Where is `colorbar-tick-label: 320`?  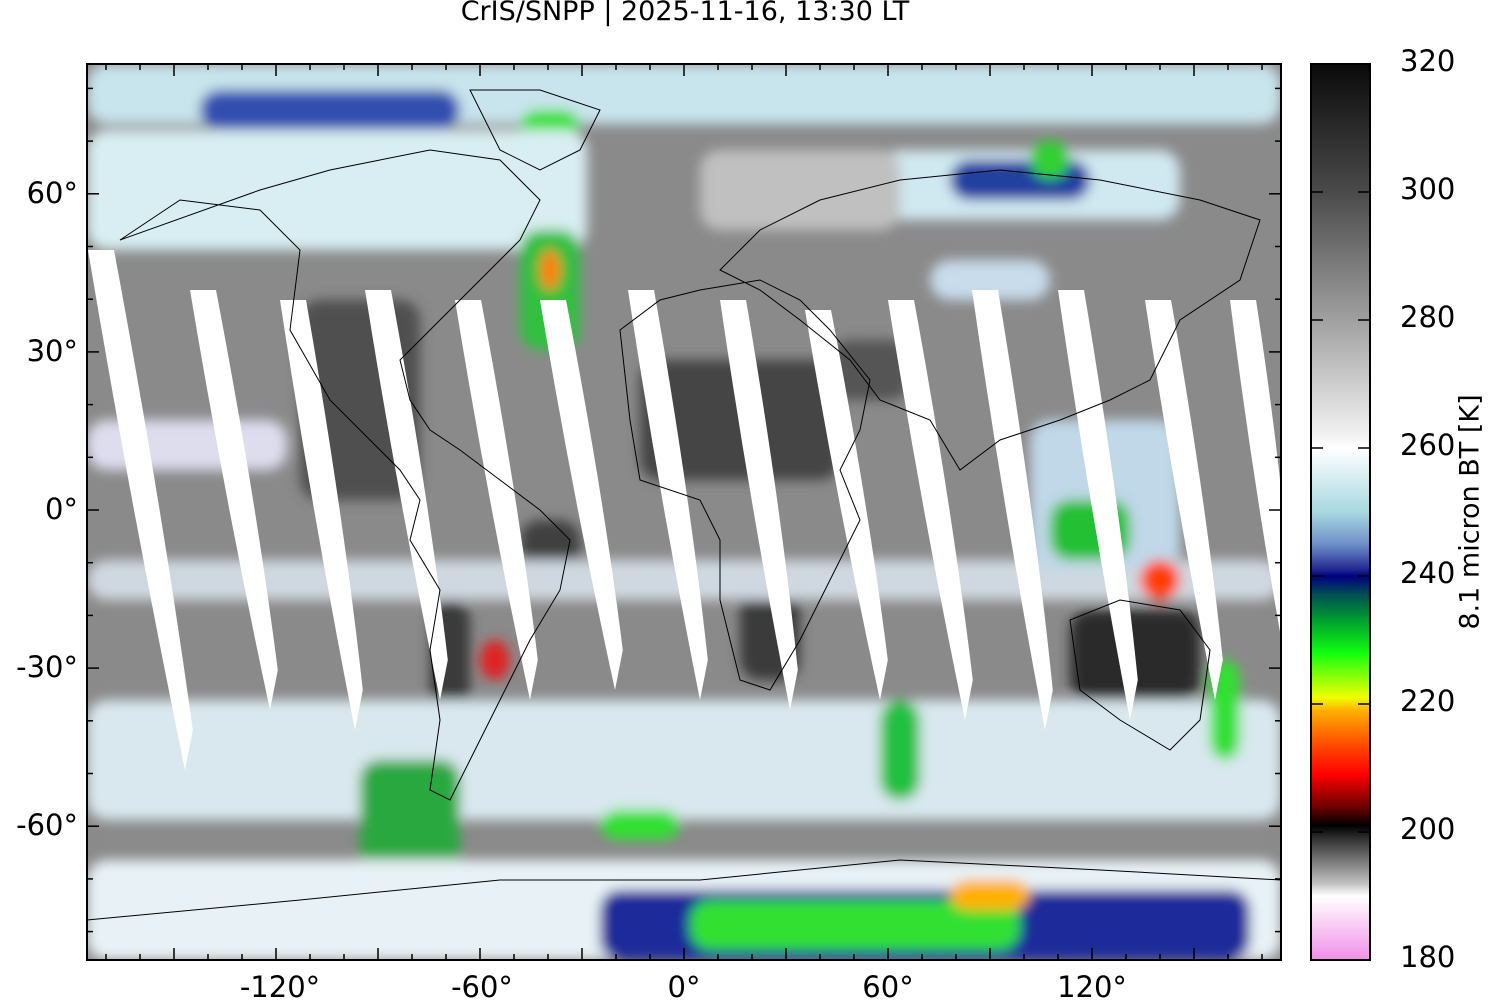
colorbar-tick-label: 320 is located at coordinates (1428, 61).